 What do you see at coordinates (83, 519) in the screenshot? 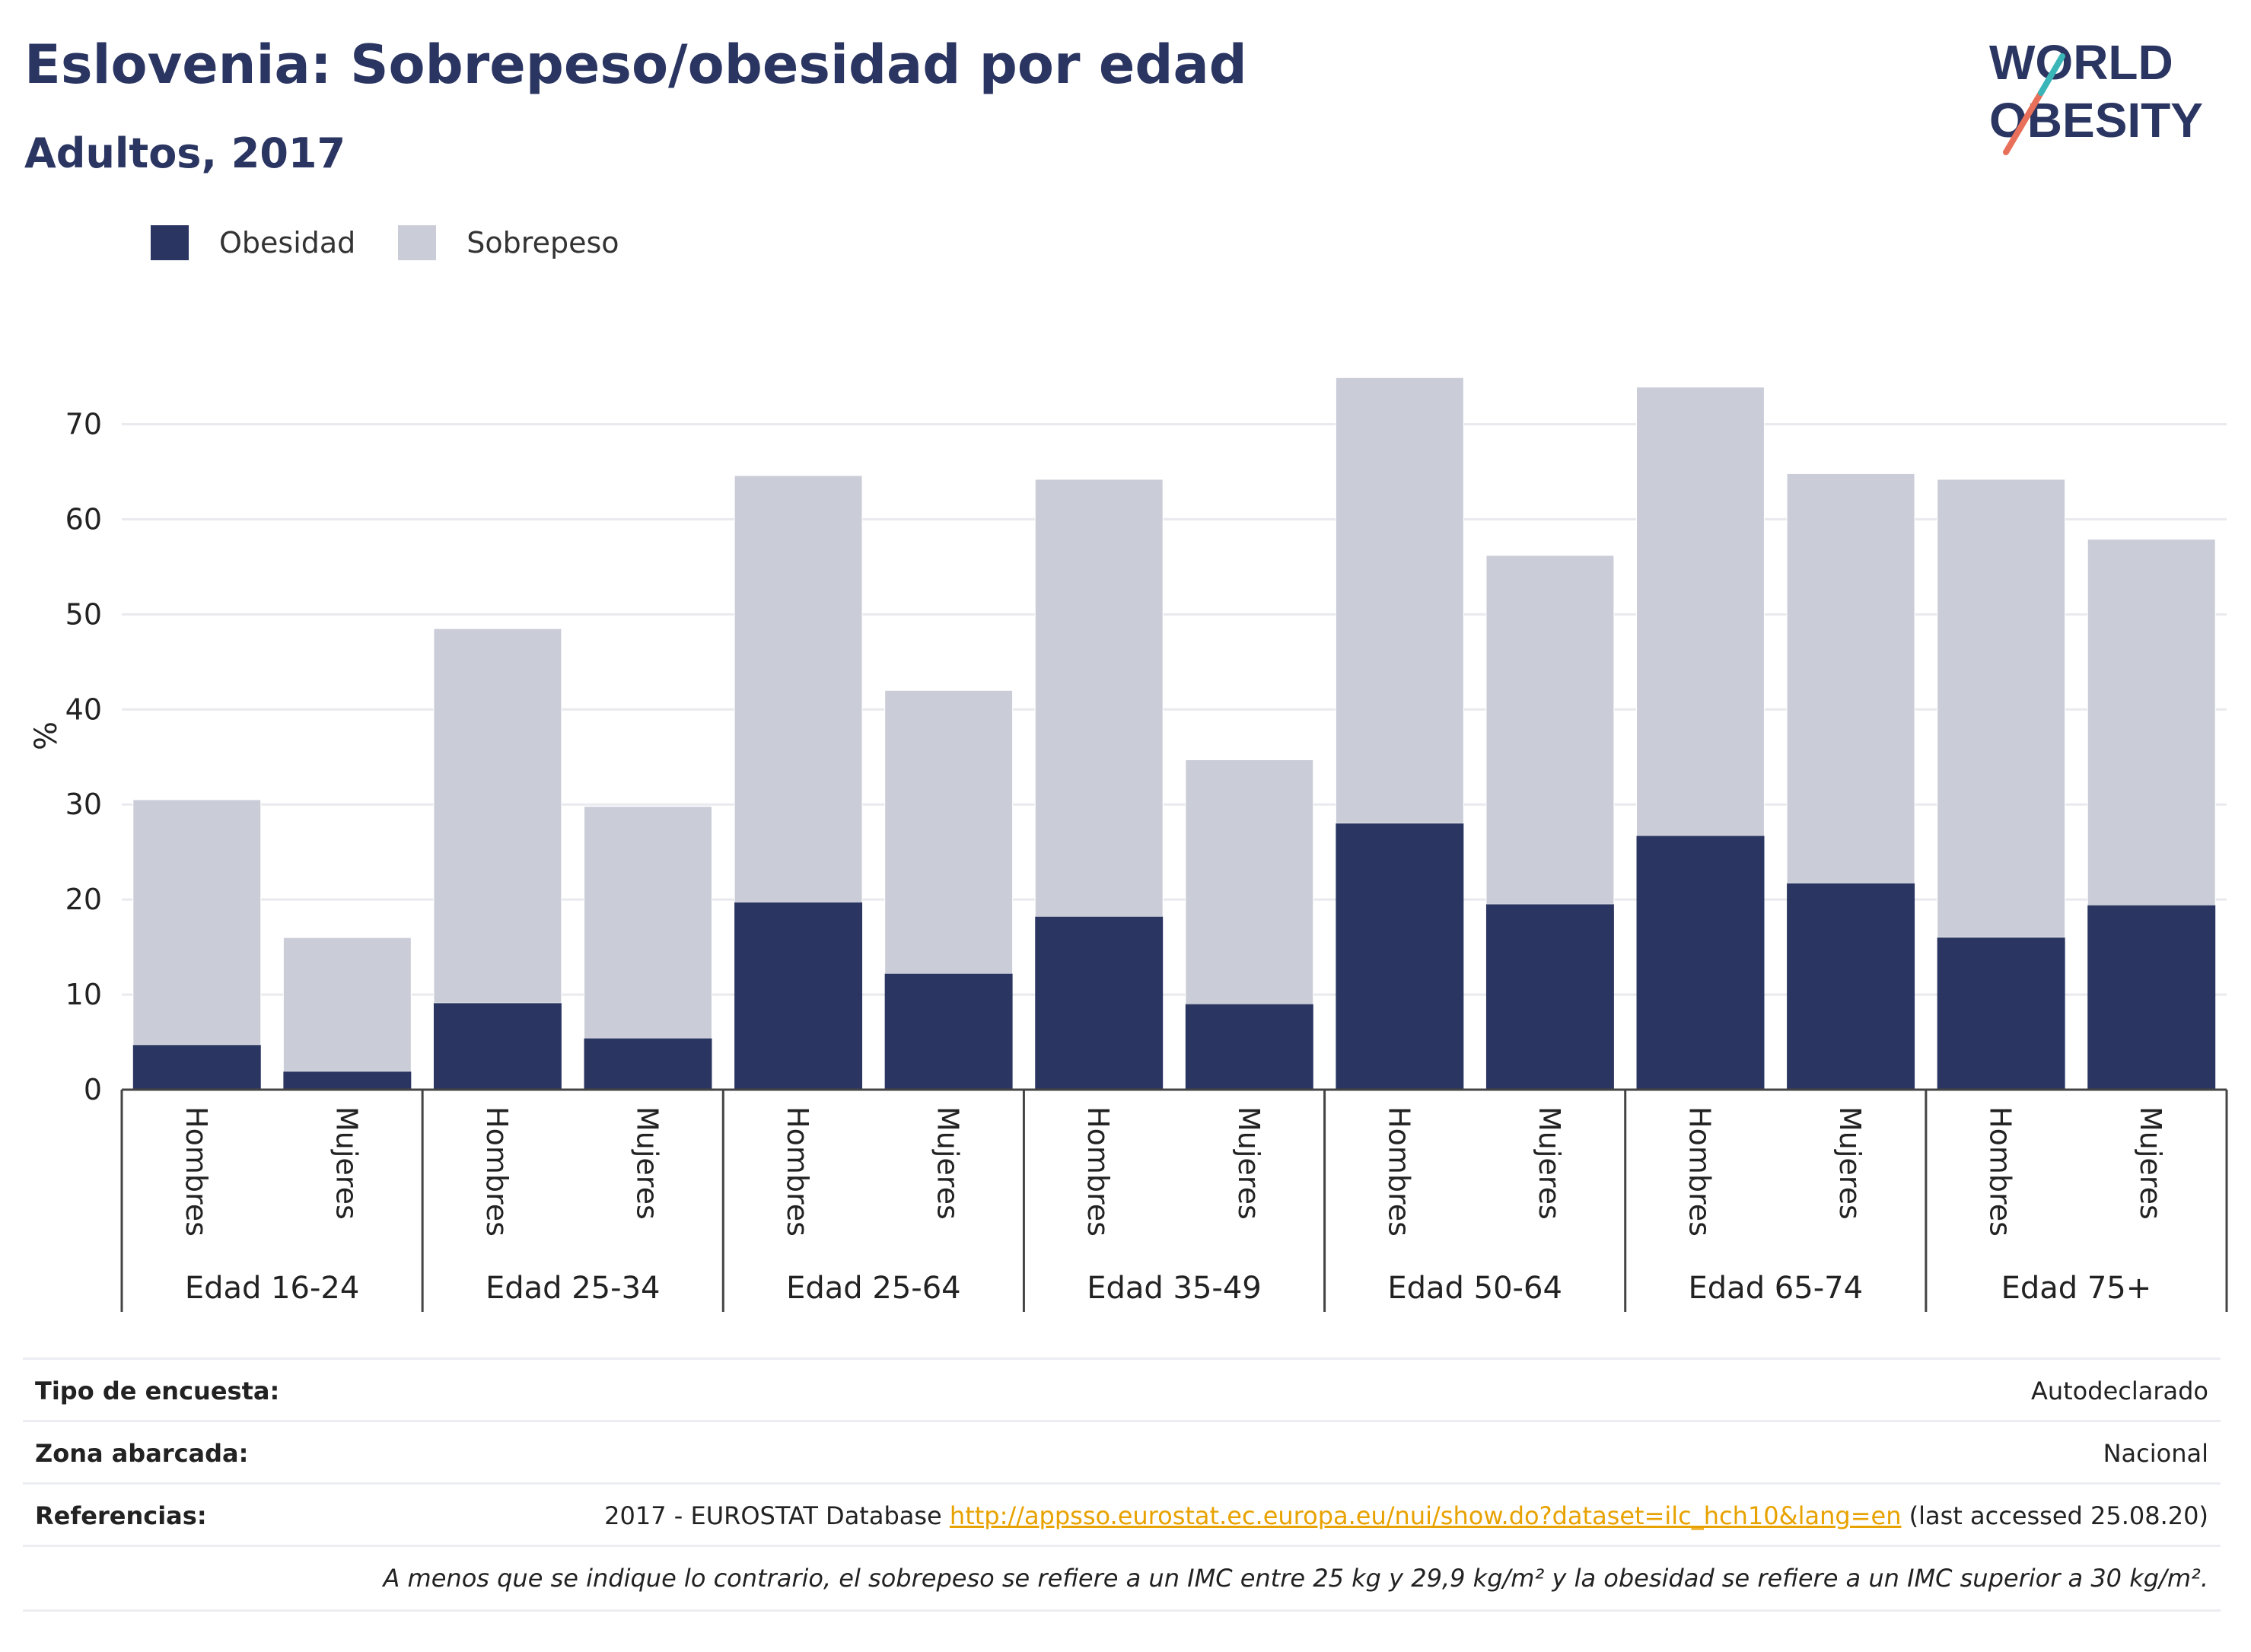
I see `y-tick-label: 60` at bounding box center [83, 519].